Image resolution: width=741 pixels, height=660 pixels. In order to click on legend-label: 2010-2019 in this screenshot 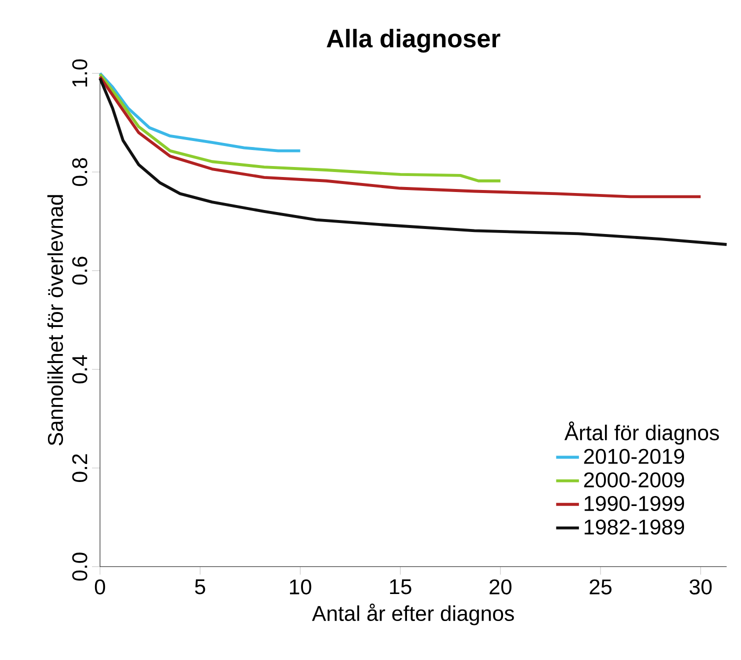, I will do `click(634, 456)`.